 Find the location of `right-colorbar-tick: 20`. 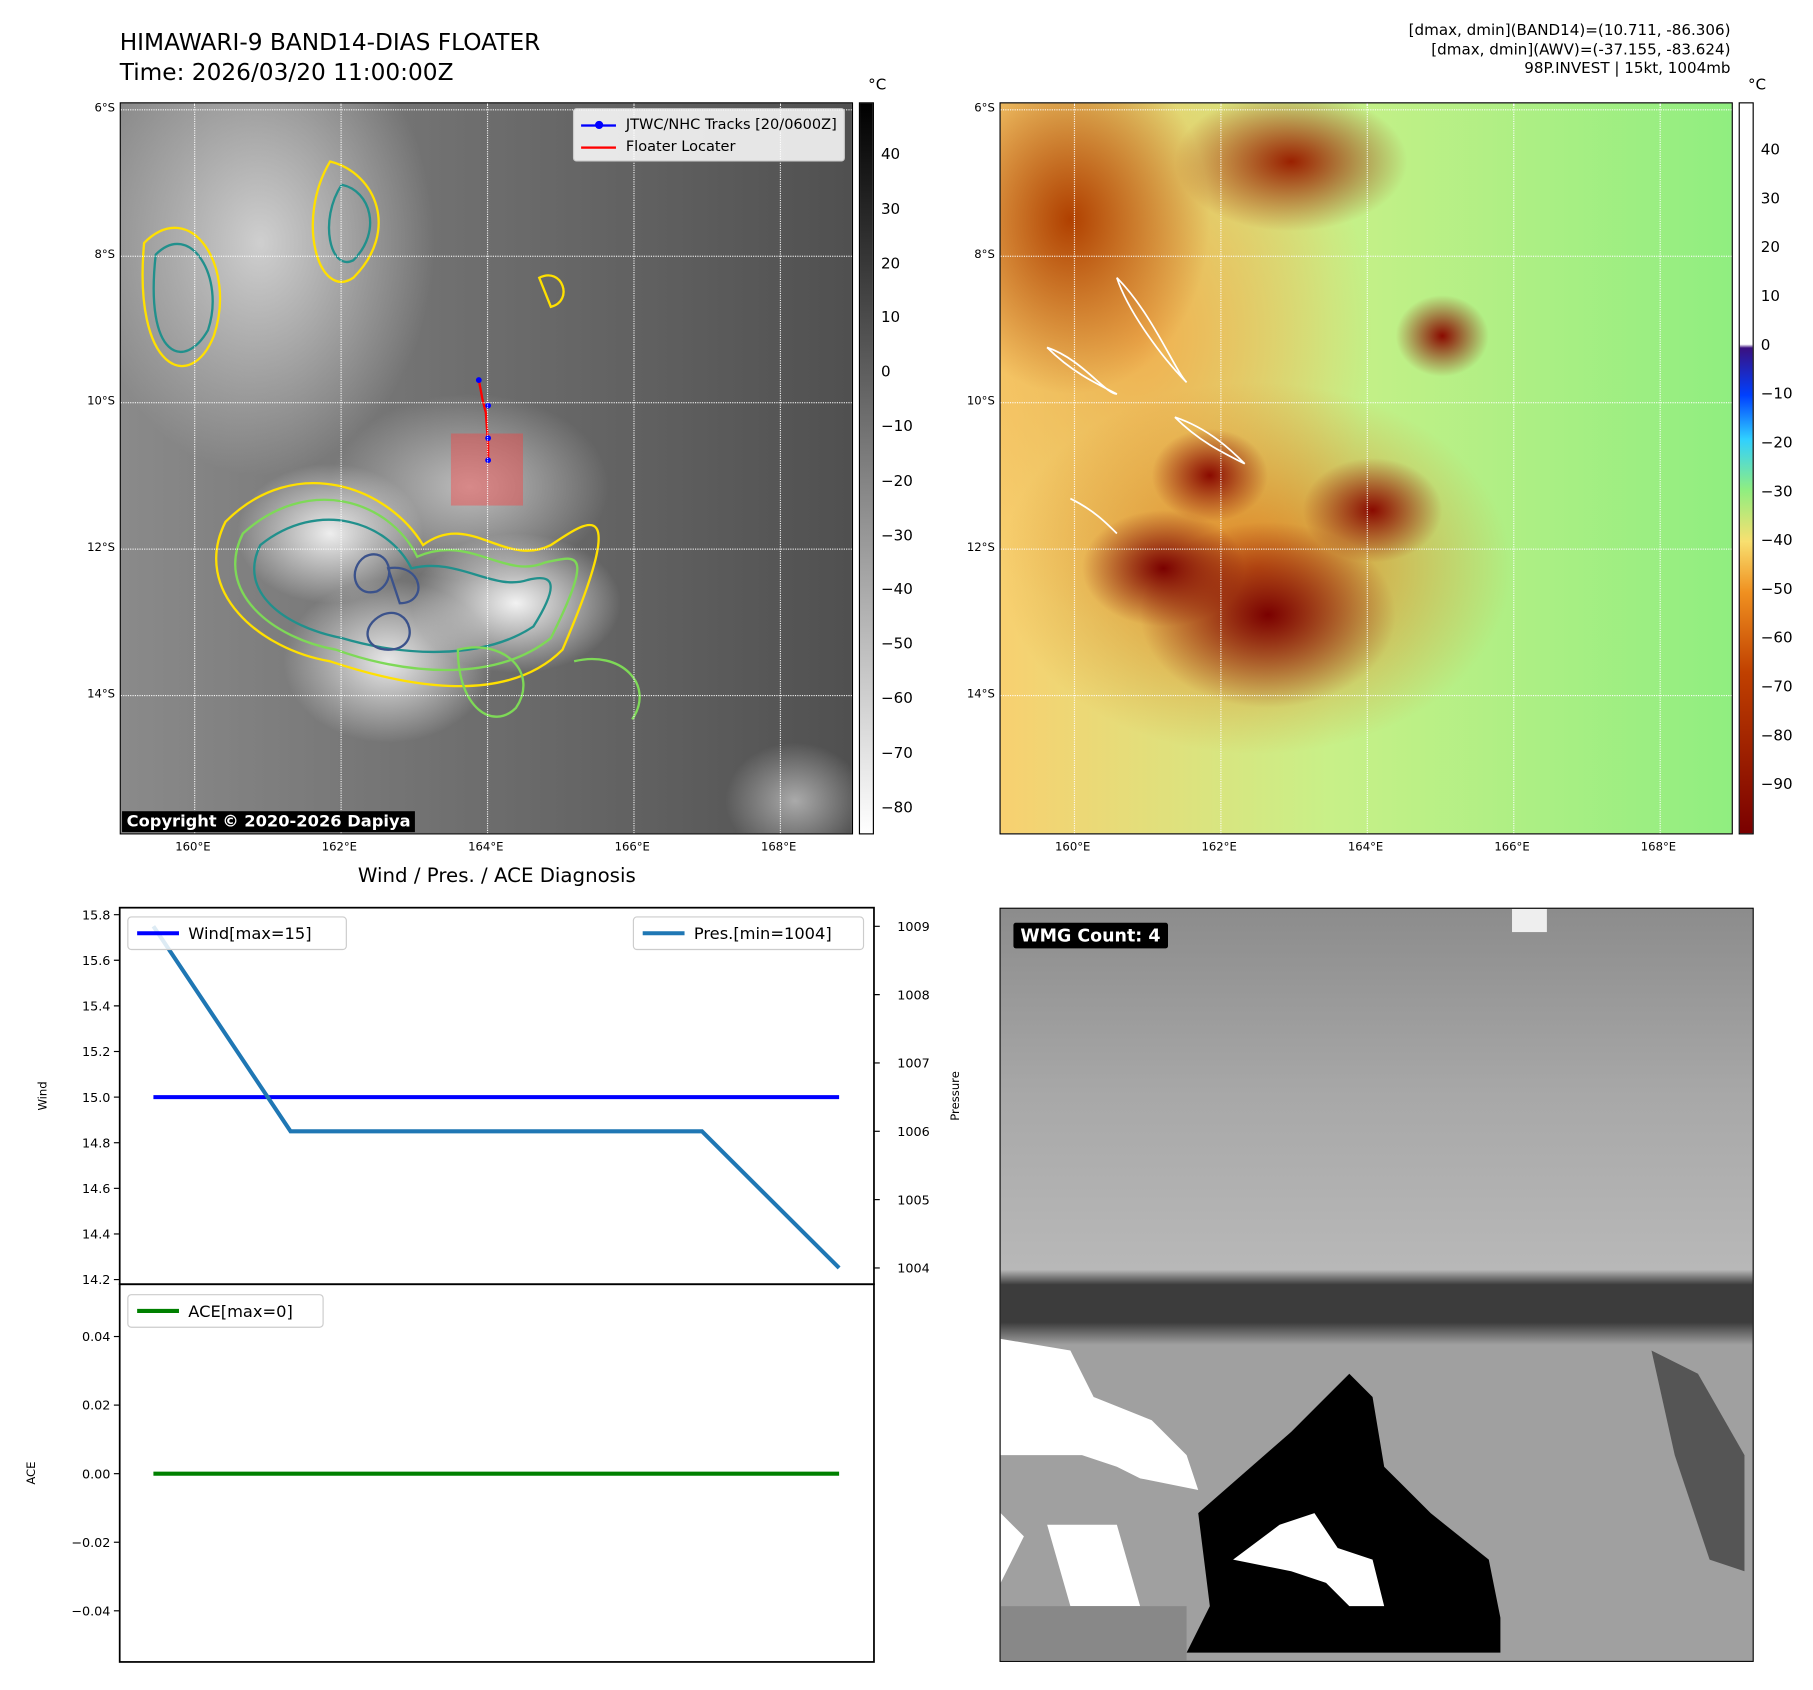

right-colorbar-tick: 20 is located at coordinates (1770, 248).